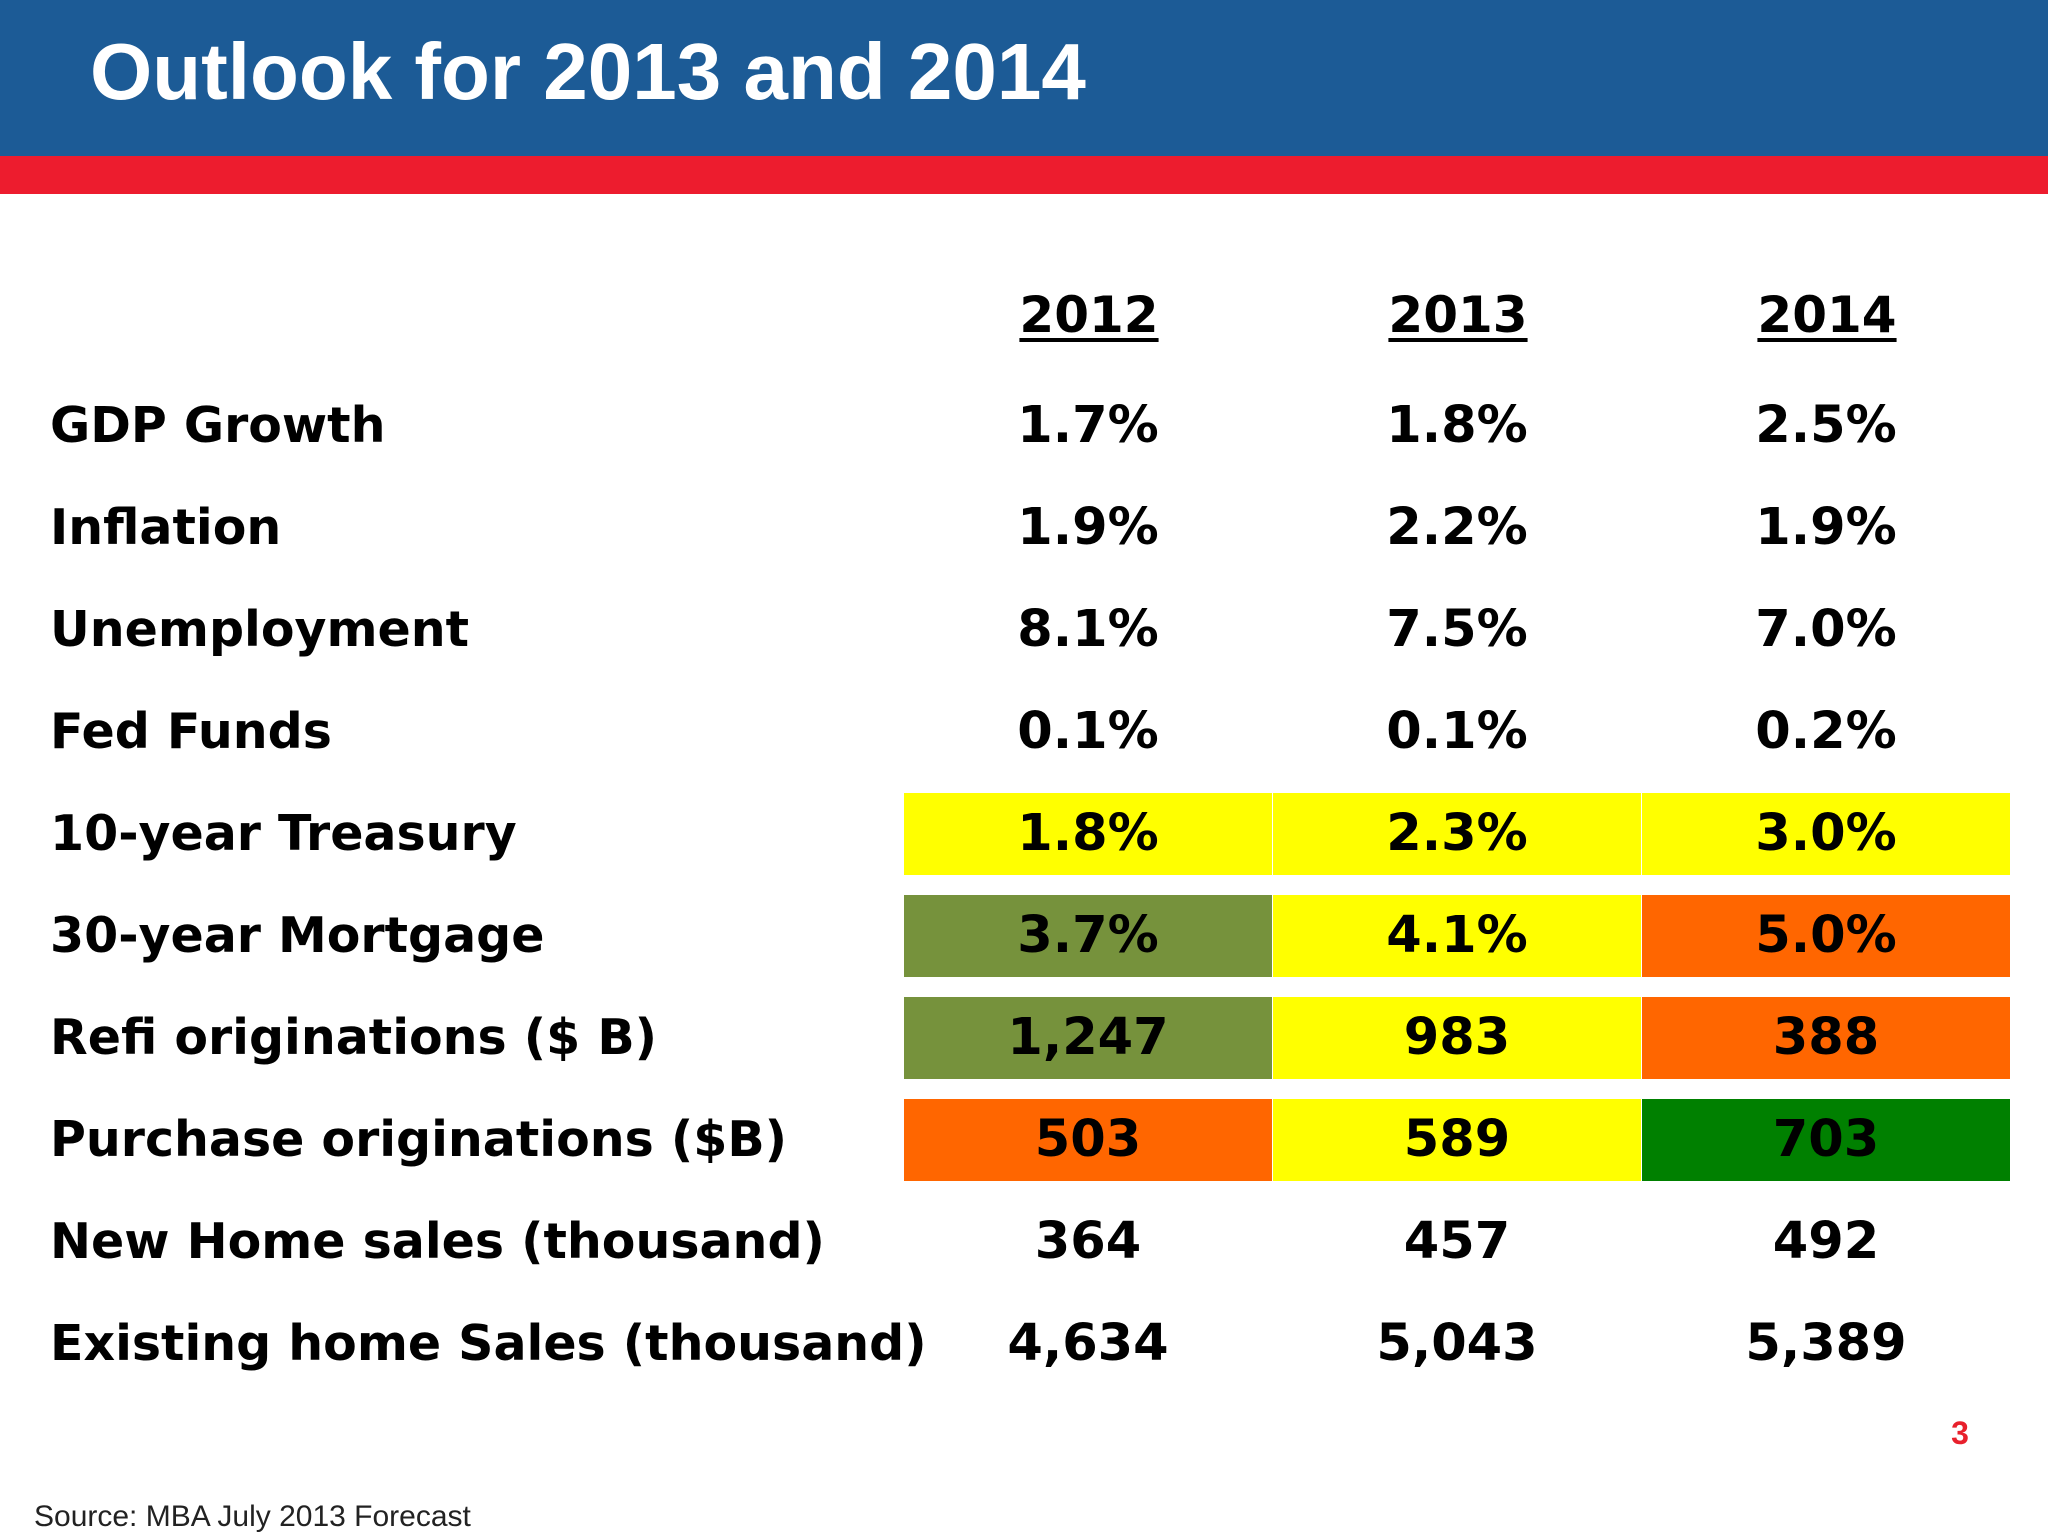 The image size is (2048, 1536). What do you see at coordinates (1457, 527) in the screenshot?
I see `table-cell: 2.2%` at bounding box center [1457, 527].